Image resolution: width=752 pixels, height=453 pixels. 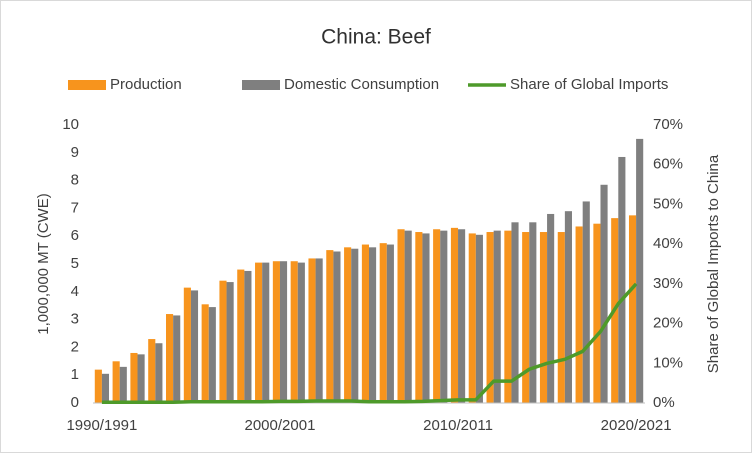 What do you see at coordinates (664, 402) in the screenshot?
I see `y2-tick-label: 0%` at bounding box center [664, 402].